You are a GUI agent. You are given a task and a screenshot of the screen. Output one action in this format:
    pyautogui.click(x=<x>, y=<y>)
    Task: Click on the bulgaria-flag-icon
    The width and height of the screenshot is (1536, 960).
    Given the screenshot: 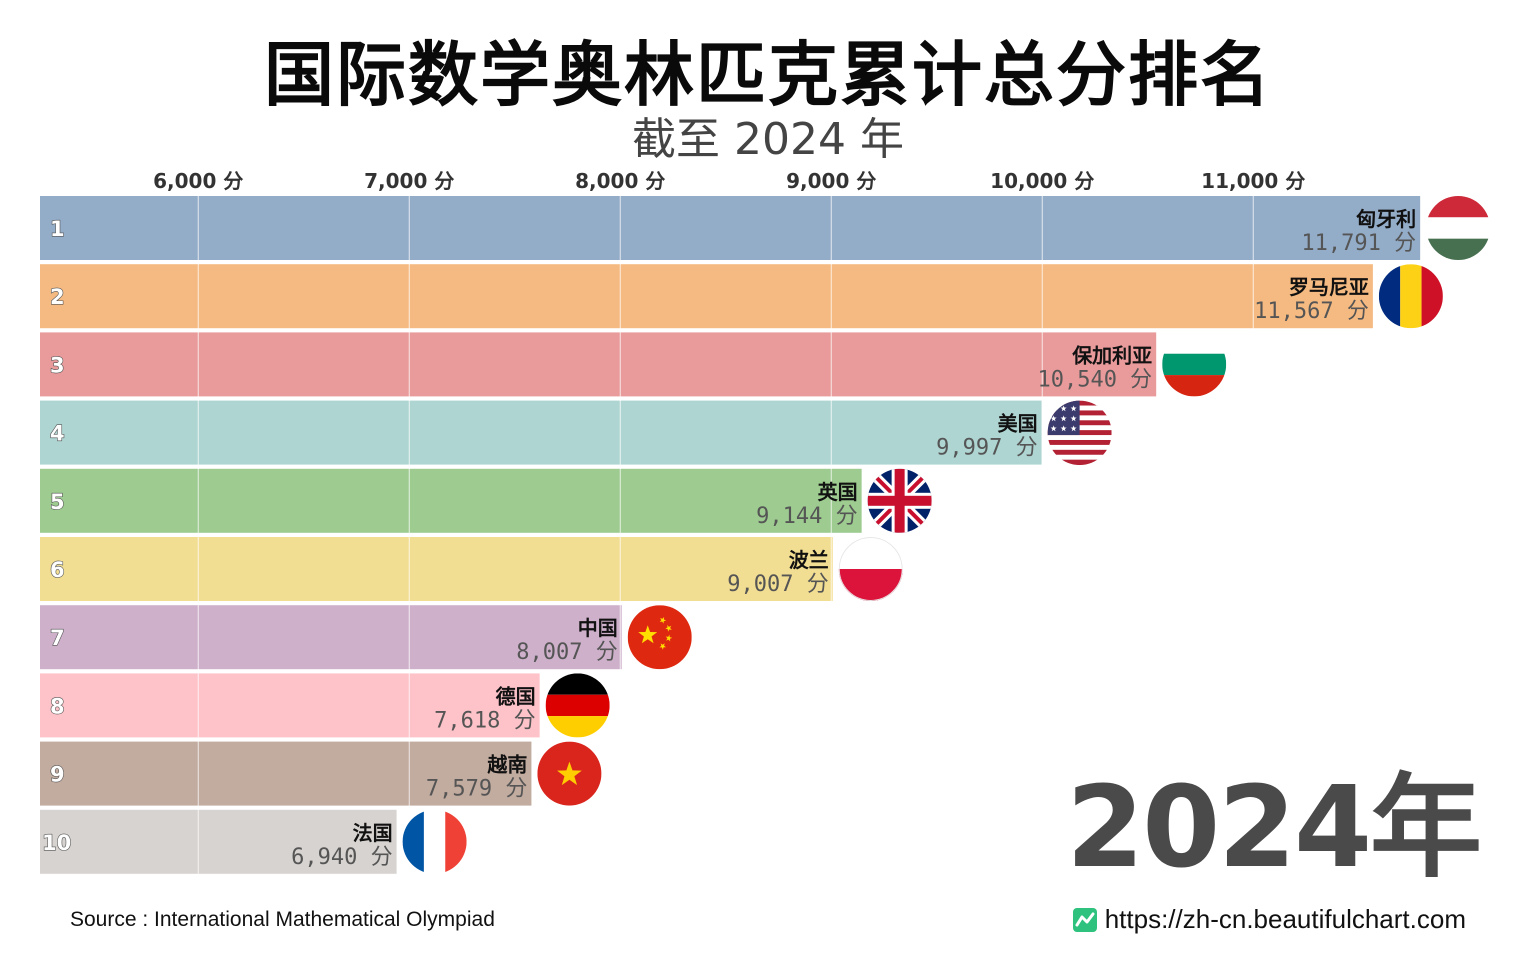 What is the action you would take?
    pyautogui.click(x=1194, y=364)
    